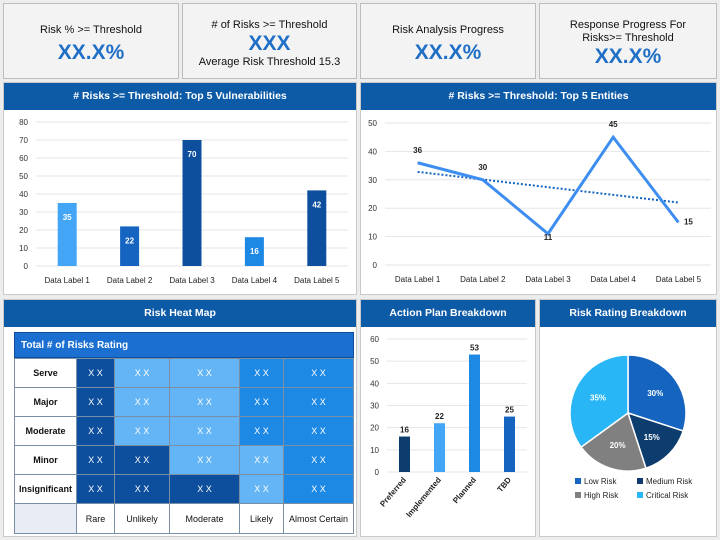 The height and width of the screenshot is (540, 720). Describe the element at coordinates (45, 489) in the screenshot. I see `heatmap-row-label: Insignificant` at that location.